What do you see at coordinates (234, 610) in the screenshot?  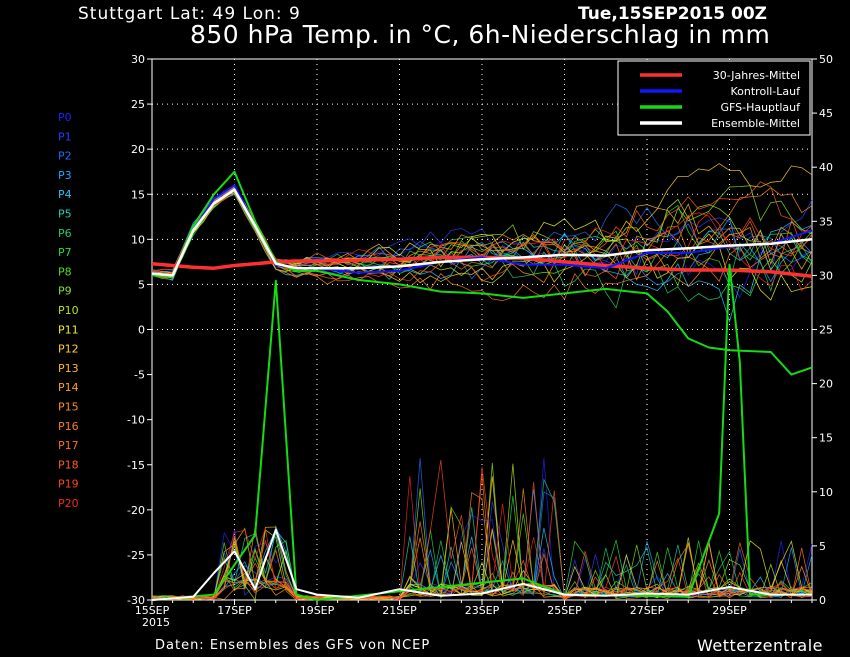 I see `x-tick-label: 17SEP` at bounding box center [234, 610].